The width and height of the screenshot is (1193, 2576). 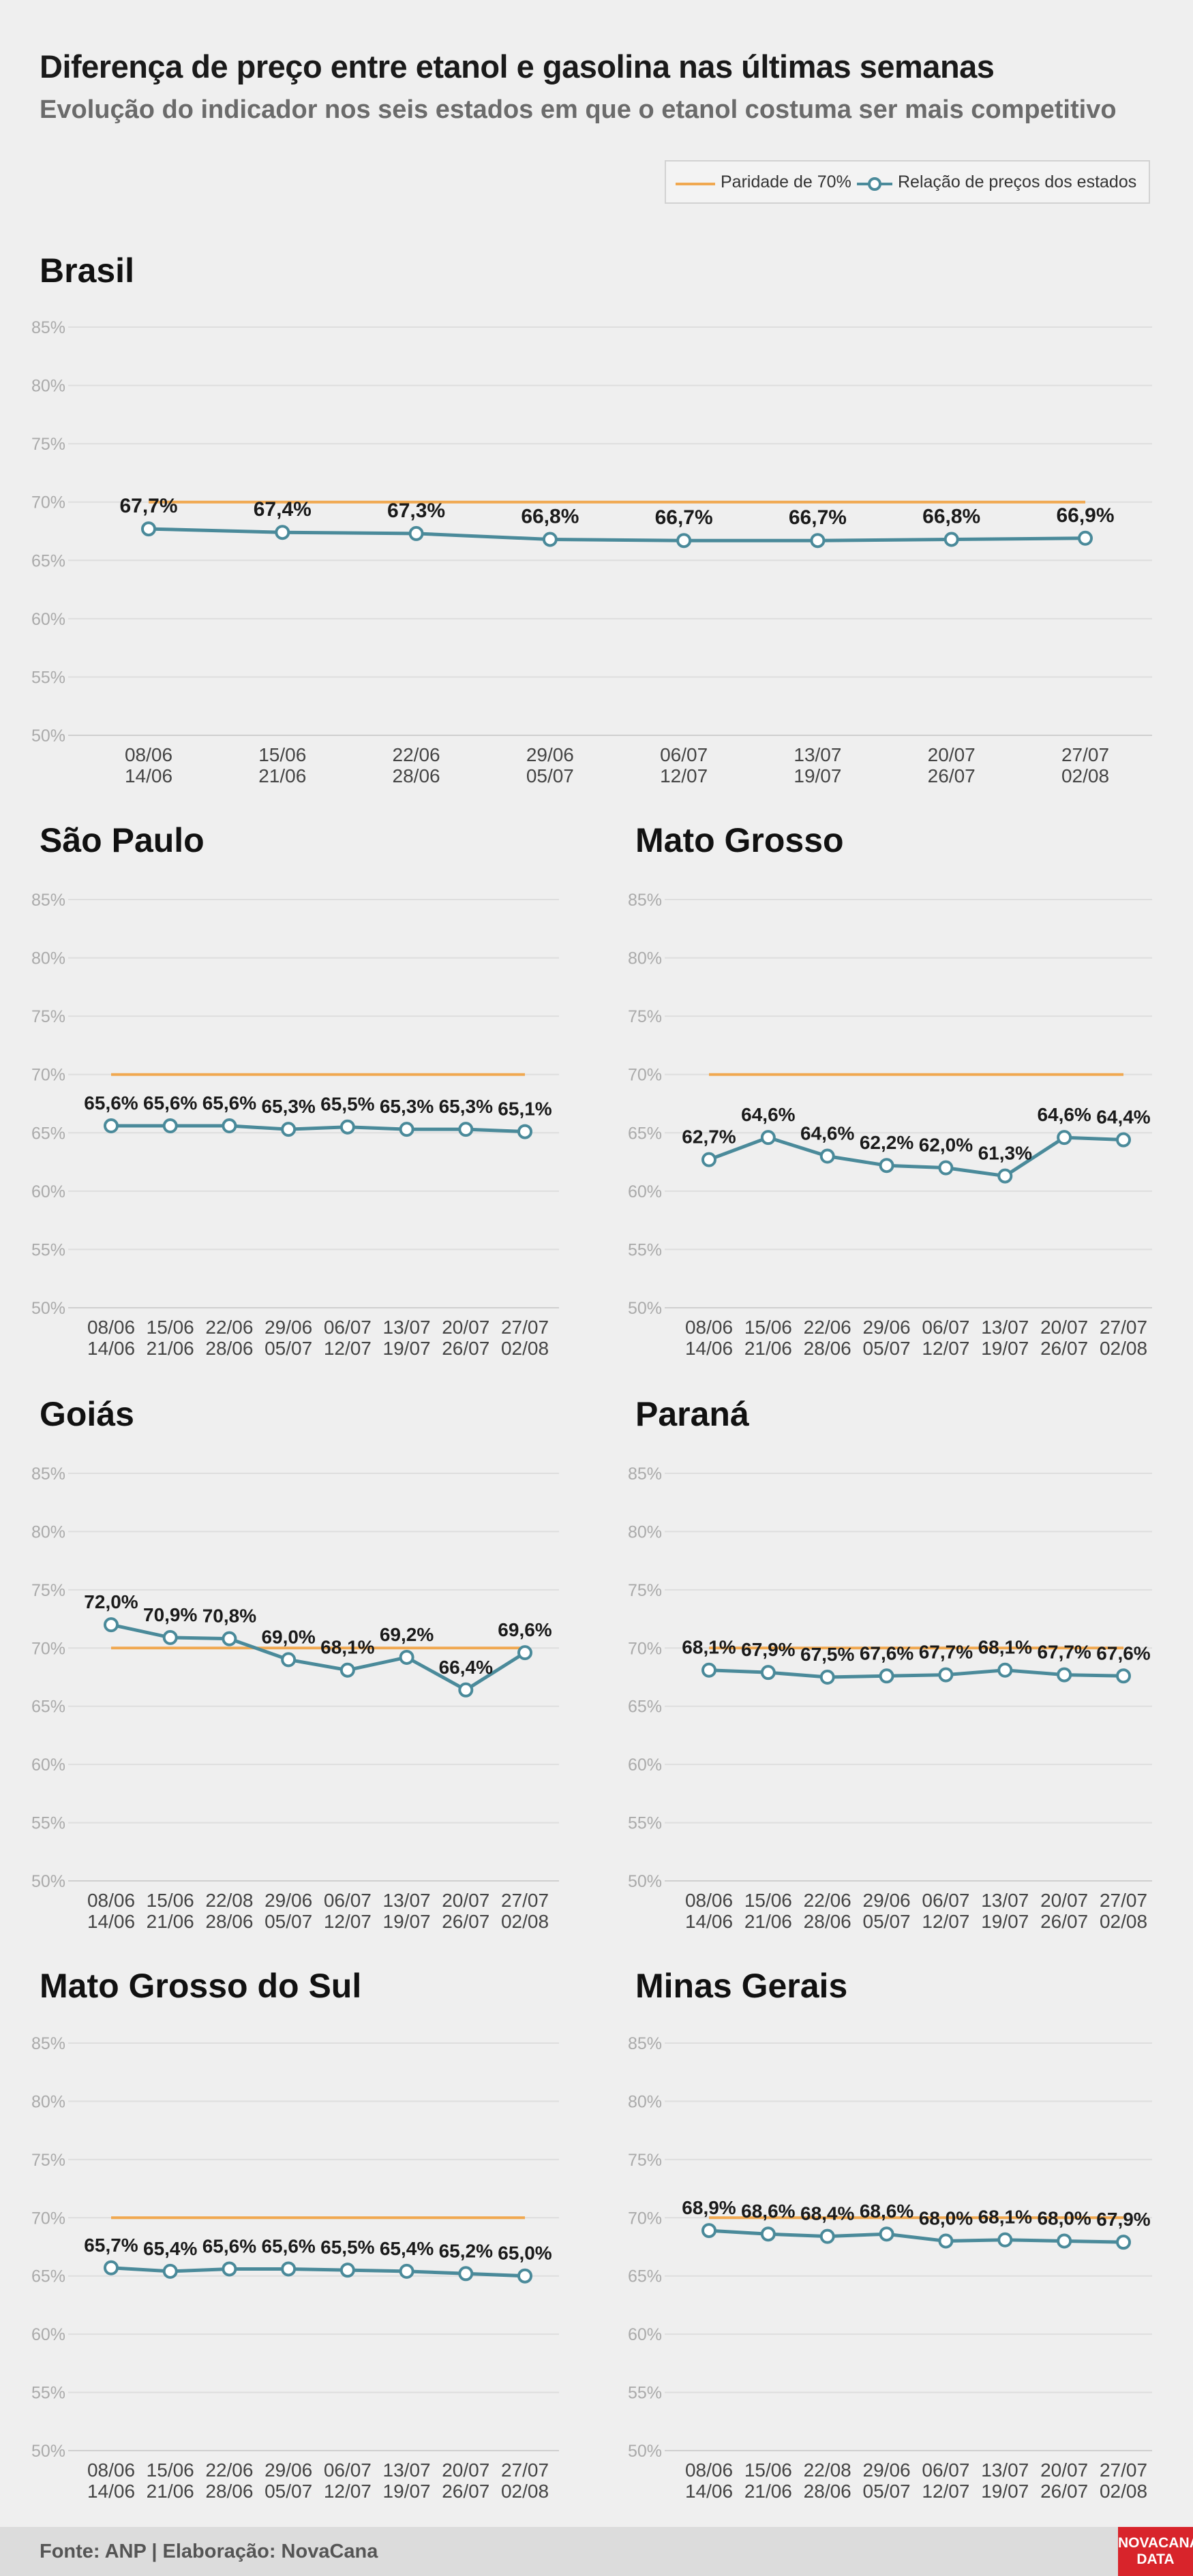 I want to click on data-label: 65,2%, so click(x=466, y=2250).